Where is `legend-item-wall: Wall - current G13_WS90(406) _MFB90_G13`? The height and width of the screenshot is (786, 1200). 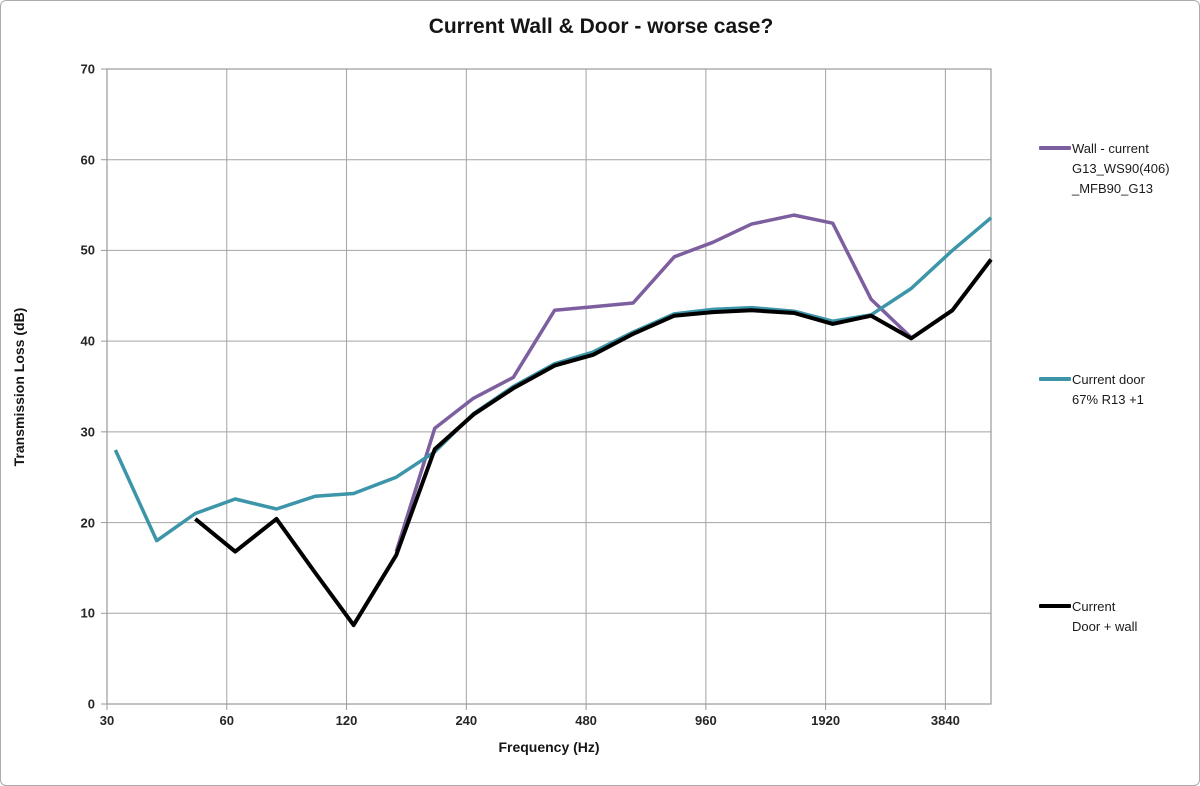 legend-item-wall: Wall - current G13_WS90(406) _MFB90_G13 is located at coordinates (1104, 169).